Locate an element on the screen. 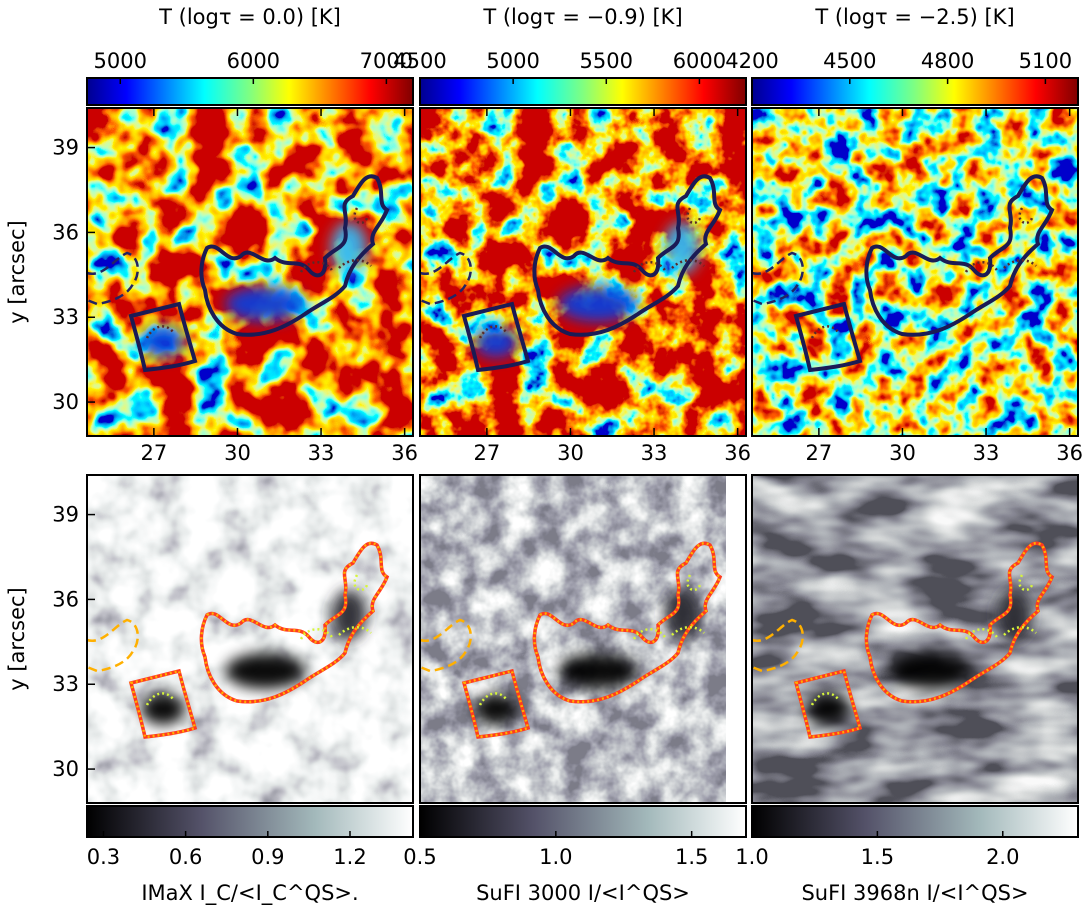 The image size is (1092, 919). colorbar-tick-label: 4800 is located at coordinates (947, 61).